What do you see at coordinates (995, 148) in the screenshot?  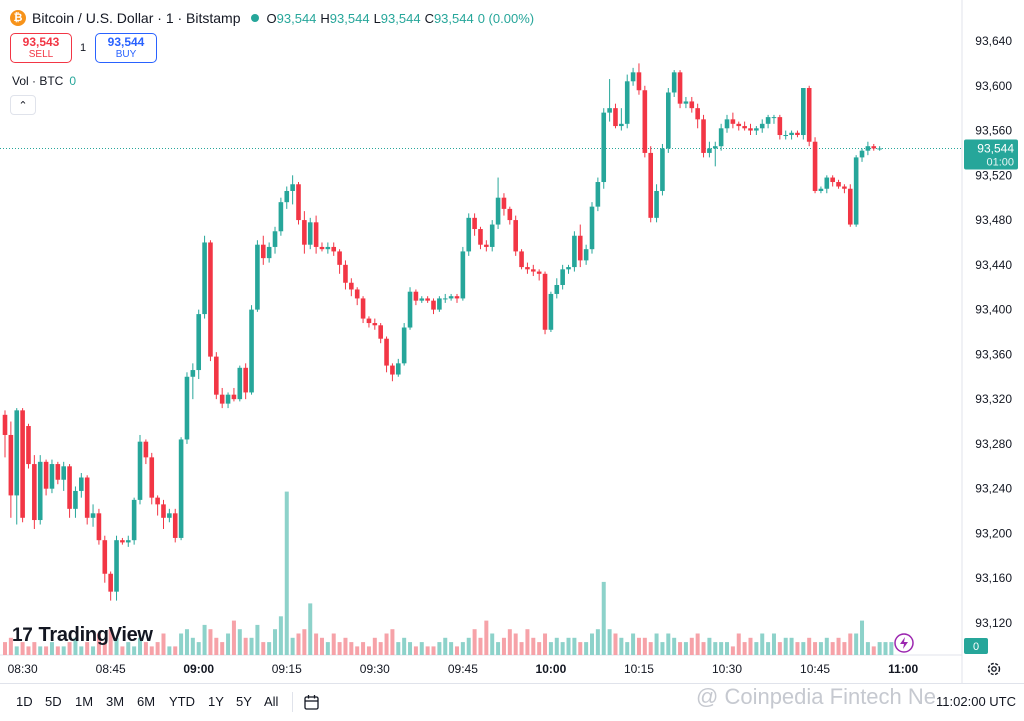 I see `last-price-tag-value: 93,544` at bounding box center [995, 148].